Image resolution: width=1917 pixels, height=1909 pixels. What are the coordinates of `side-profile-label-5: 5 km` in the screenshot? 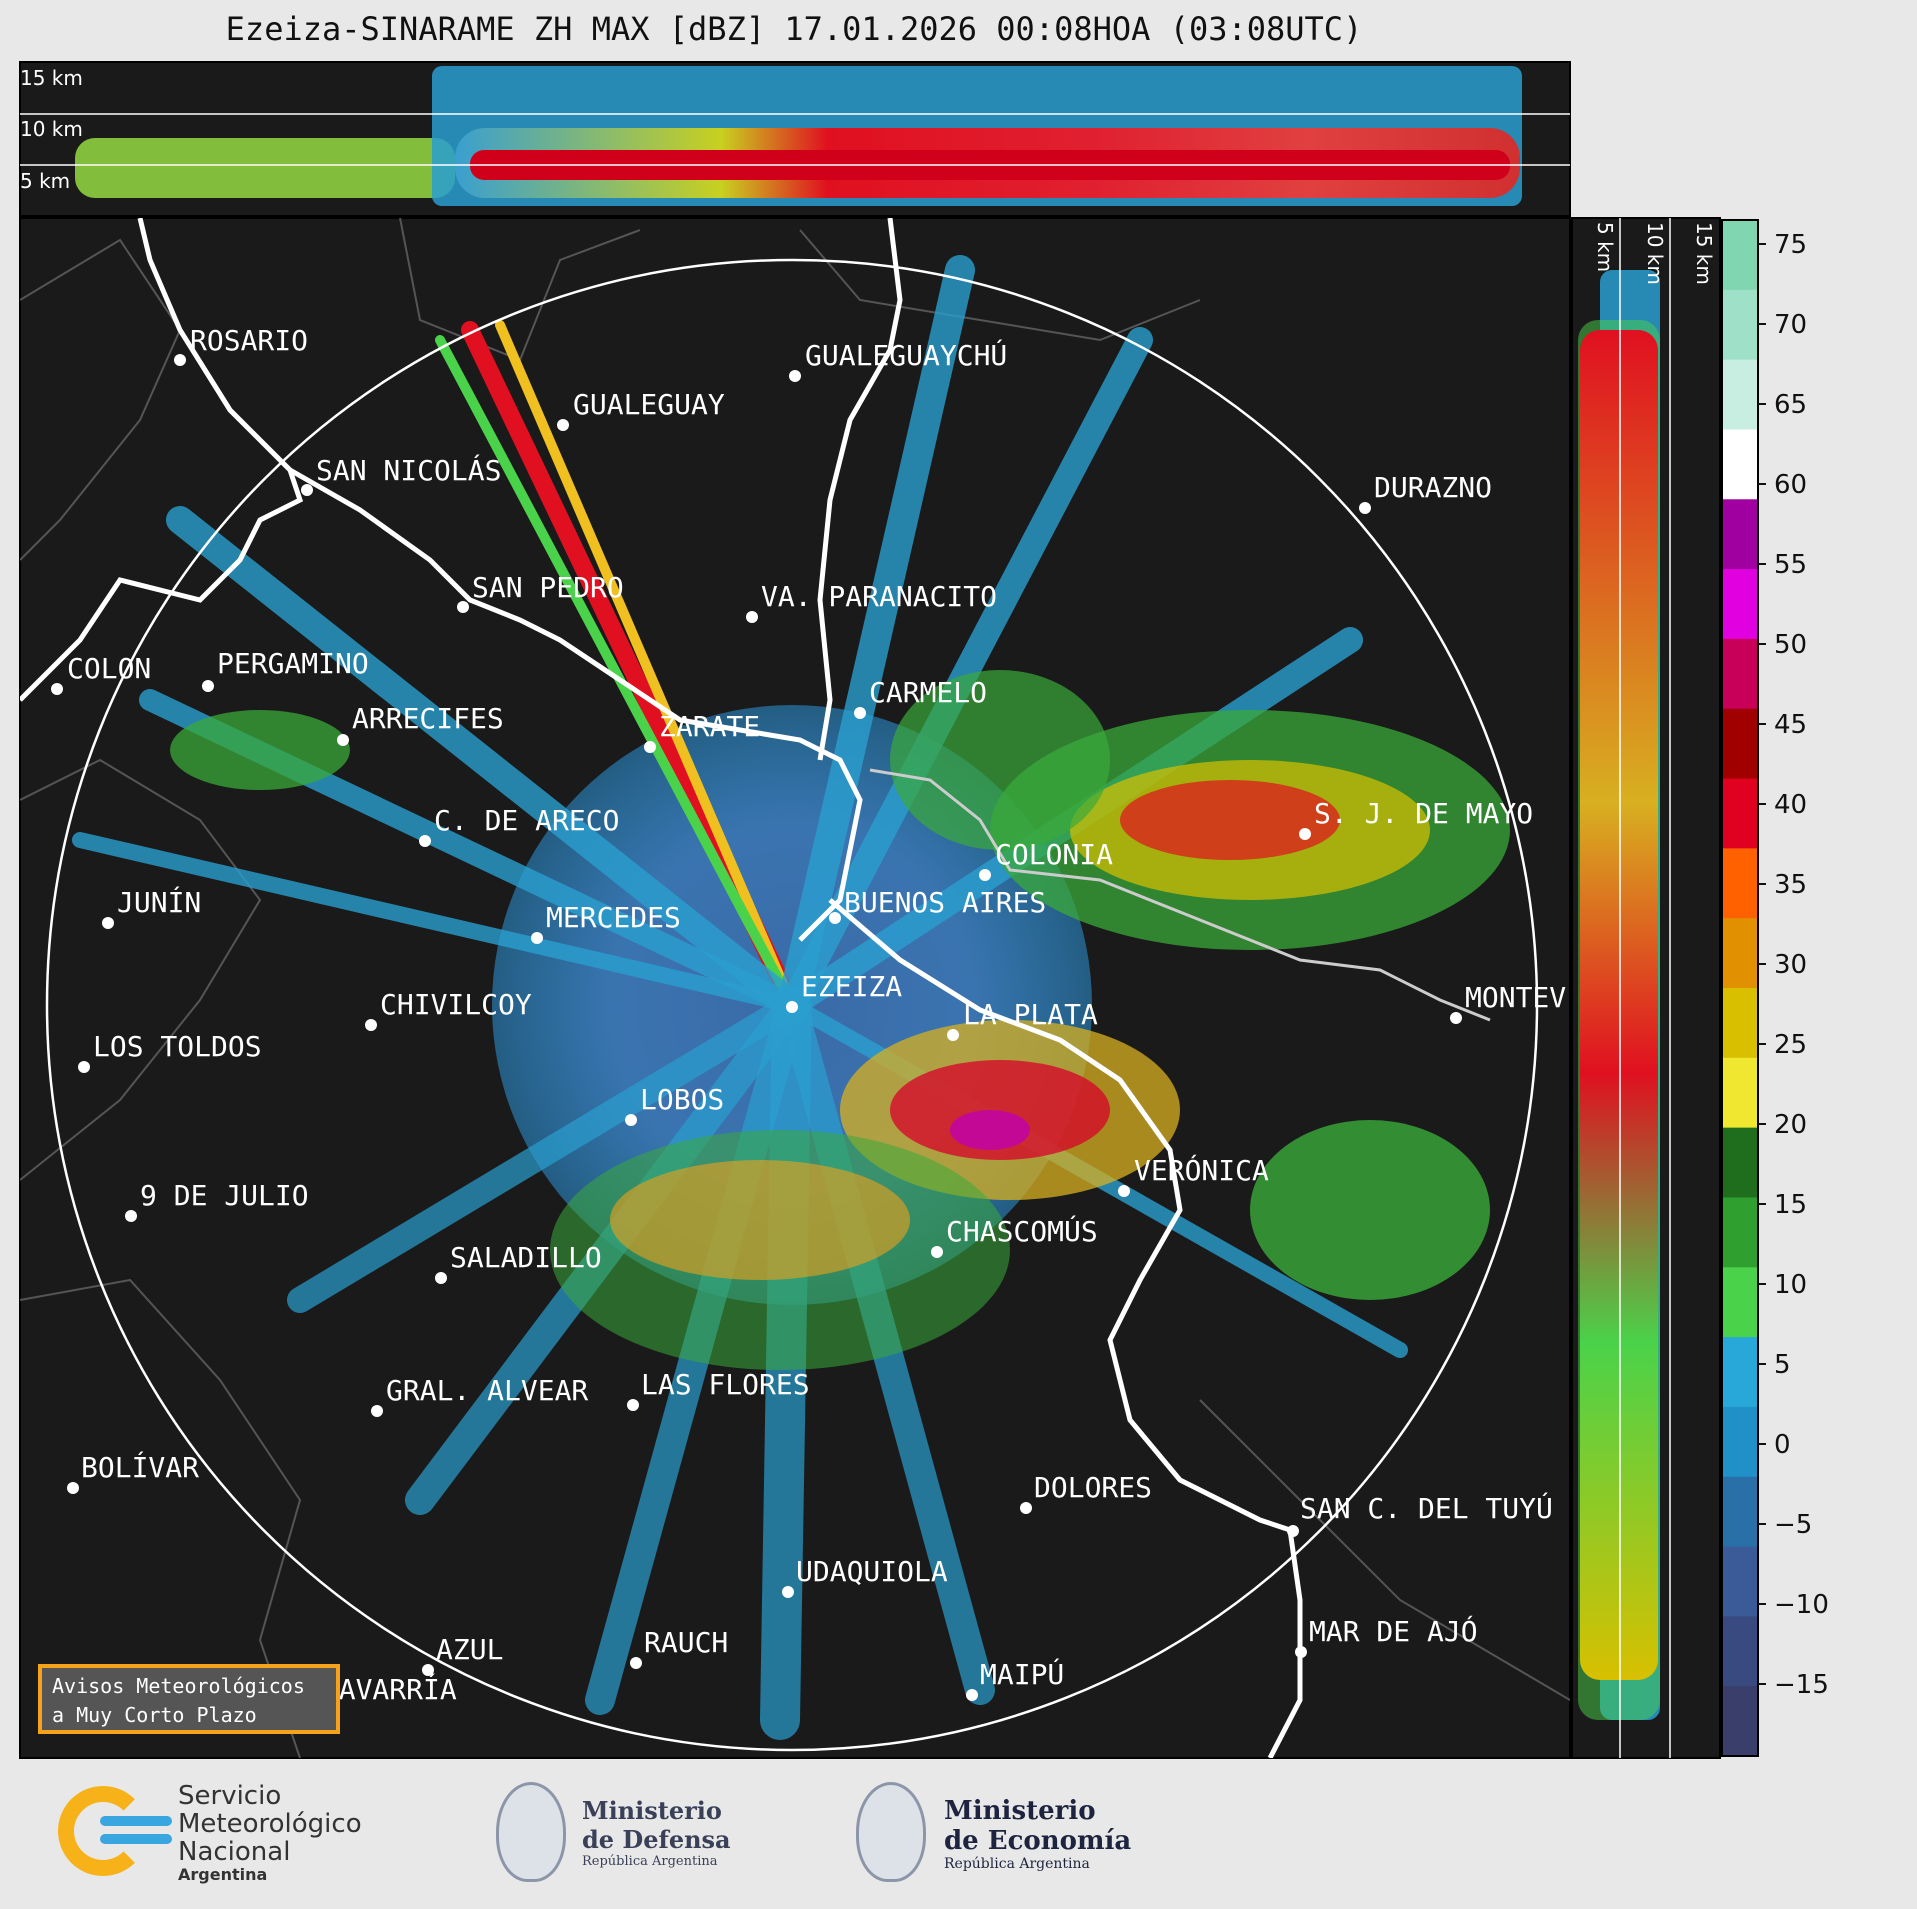 It's located at (1605, 247).